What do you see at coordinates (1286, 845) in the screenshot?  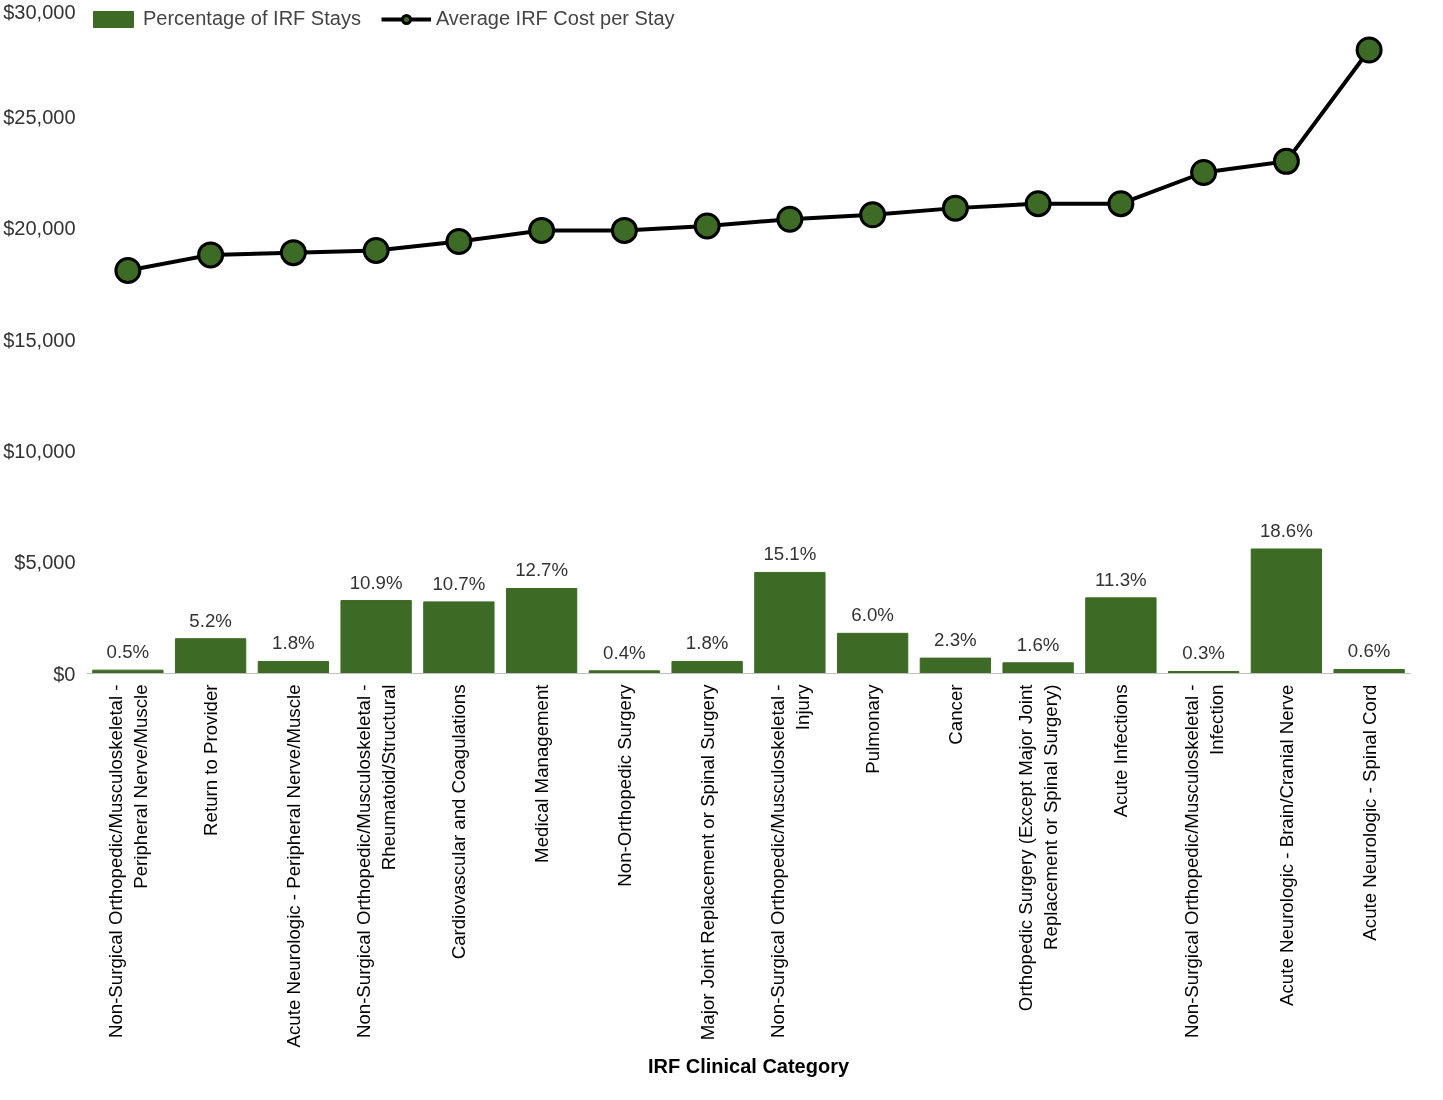 I see `x-tick-label: Acute Neurologic - Brain/Cranial Nerve` at bounding box center [1286, 845].